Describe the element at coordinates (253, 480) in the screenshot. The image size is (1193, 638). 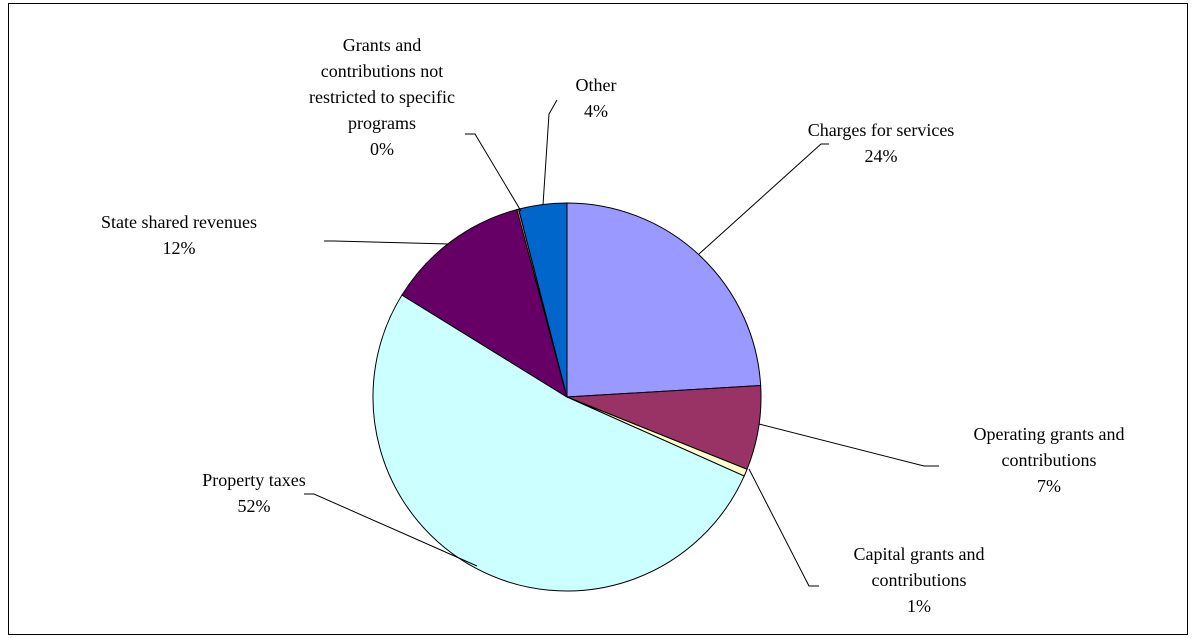
I see `slice-name-label: Property taxes` at that location.